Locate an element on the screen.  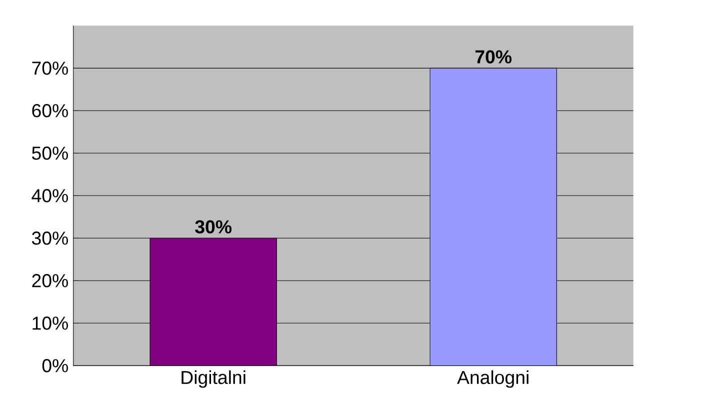
y-tick-label: 10% is located at coordinates (50, 323).